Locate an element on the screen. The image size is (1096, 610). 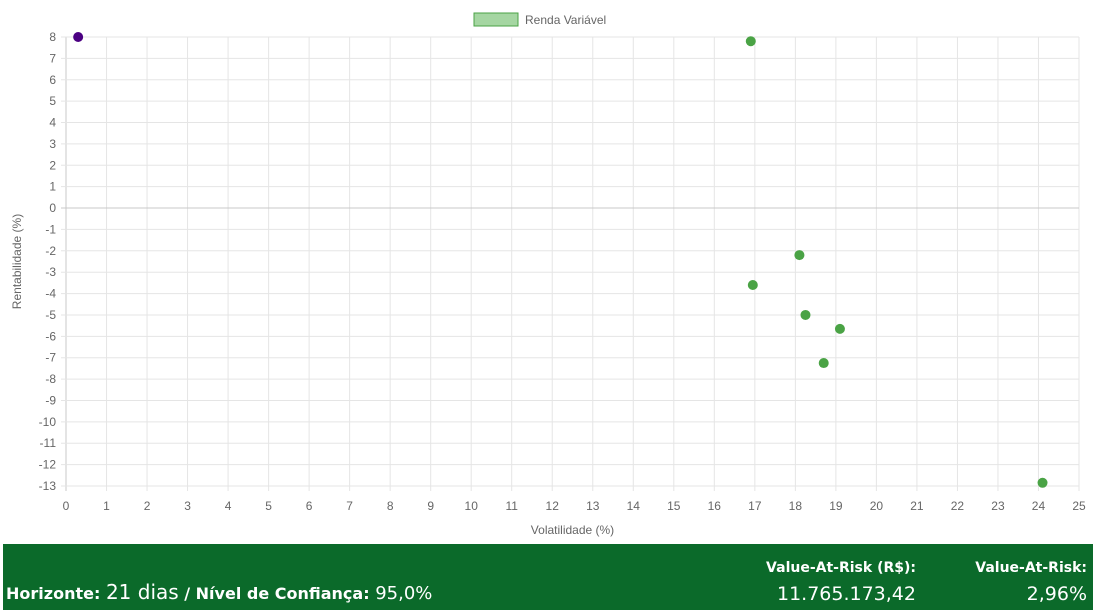
y-tick-label: -3 is located at coordinates (50, 272).